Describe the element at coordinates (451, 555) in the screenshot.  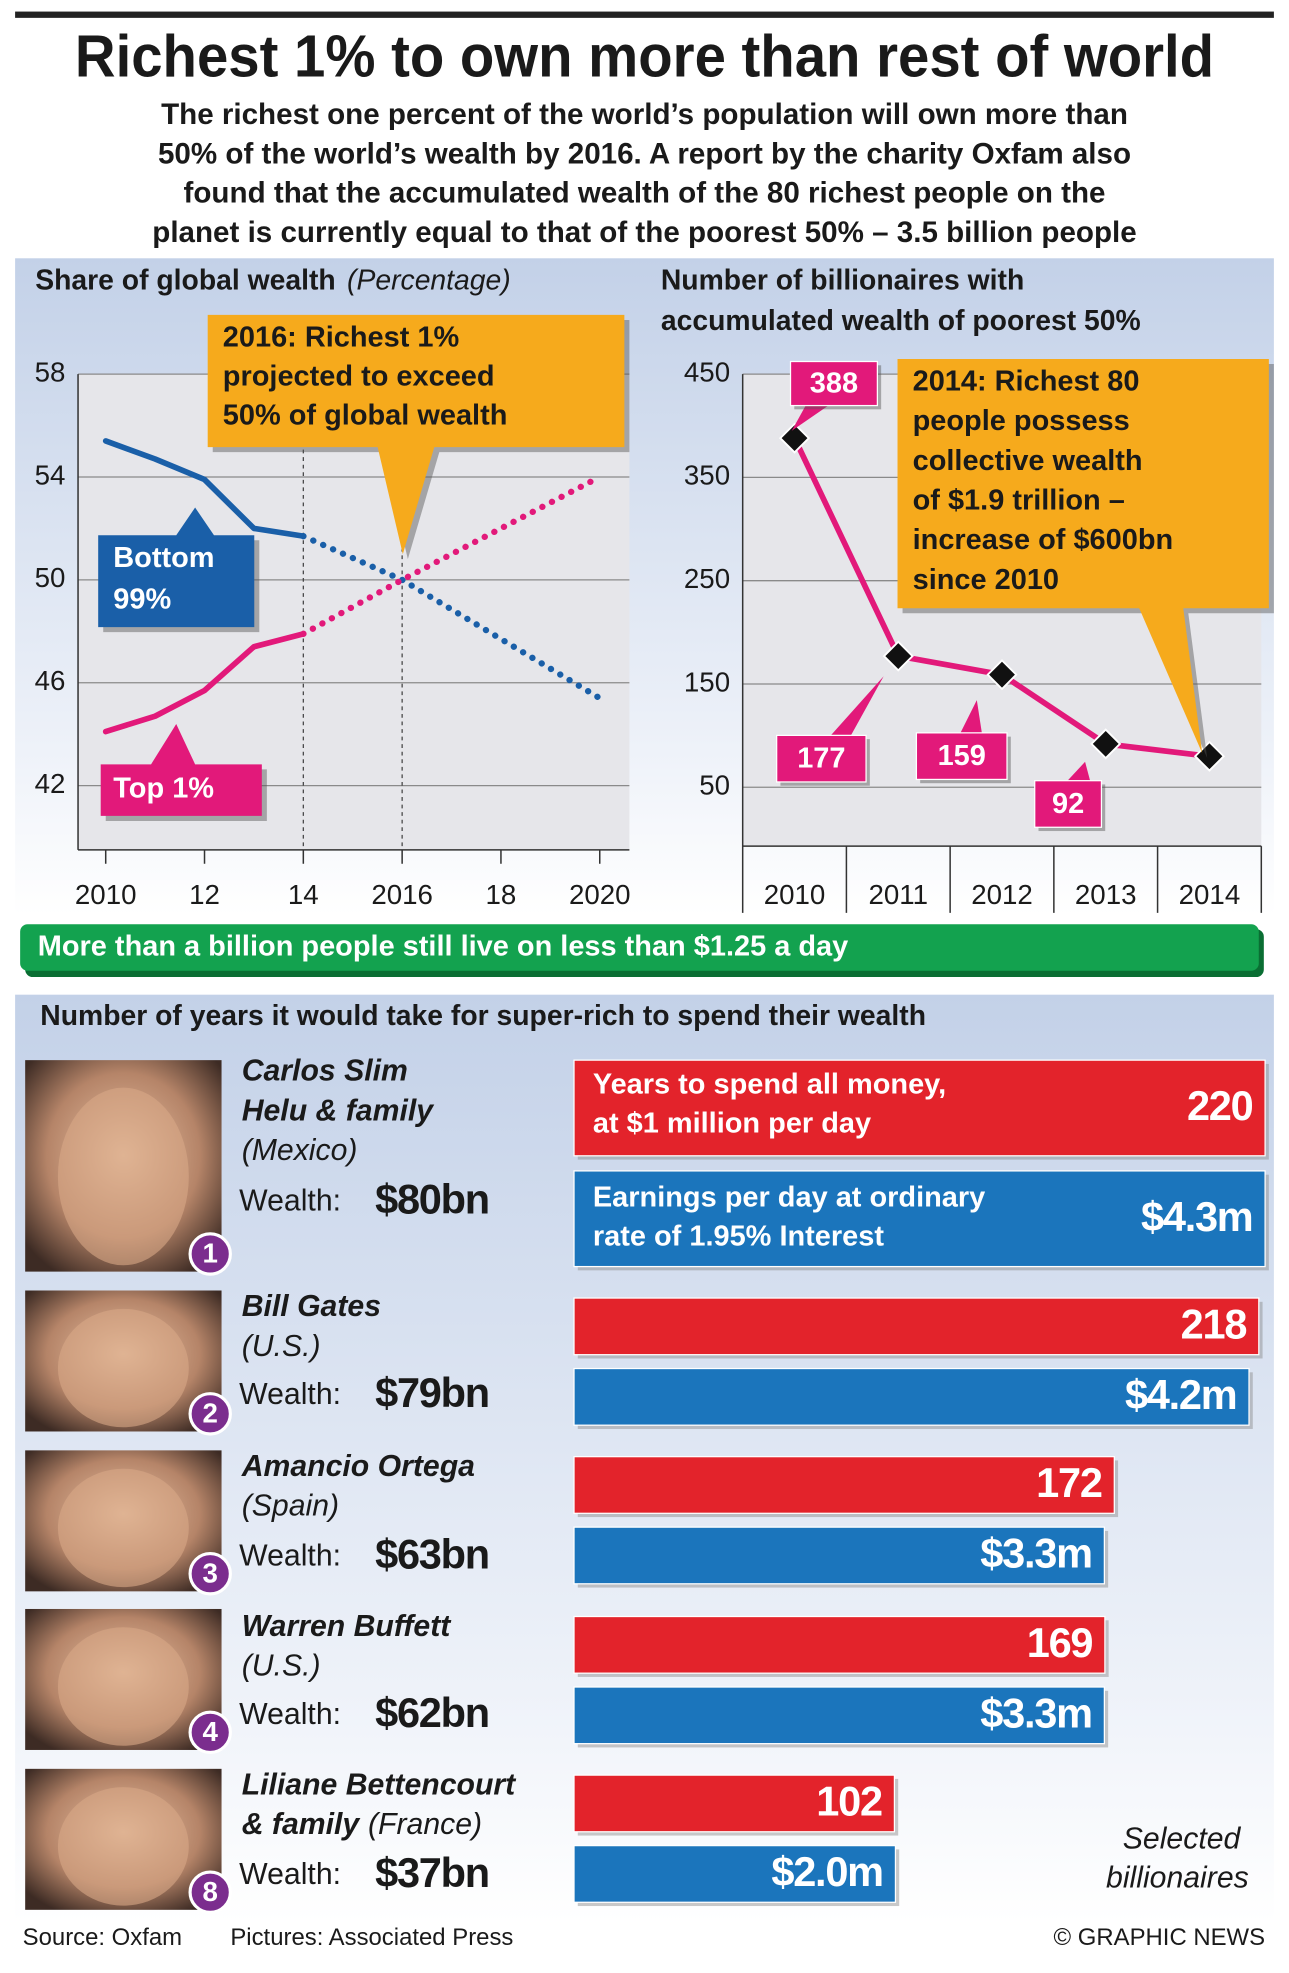
I see `projection-line` at that location.